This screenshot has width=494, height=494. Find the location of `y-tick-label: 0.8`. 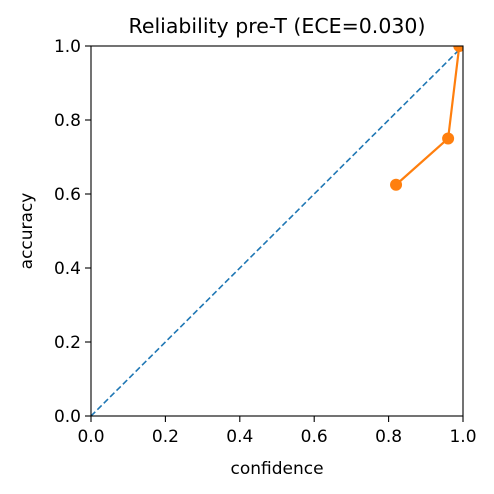

y-tick-label: 0.8 is located at coordinates (67, 121).